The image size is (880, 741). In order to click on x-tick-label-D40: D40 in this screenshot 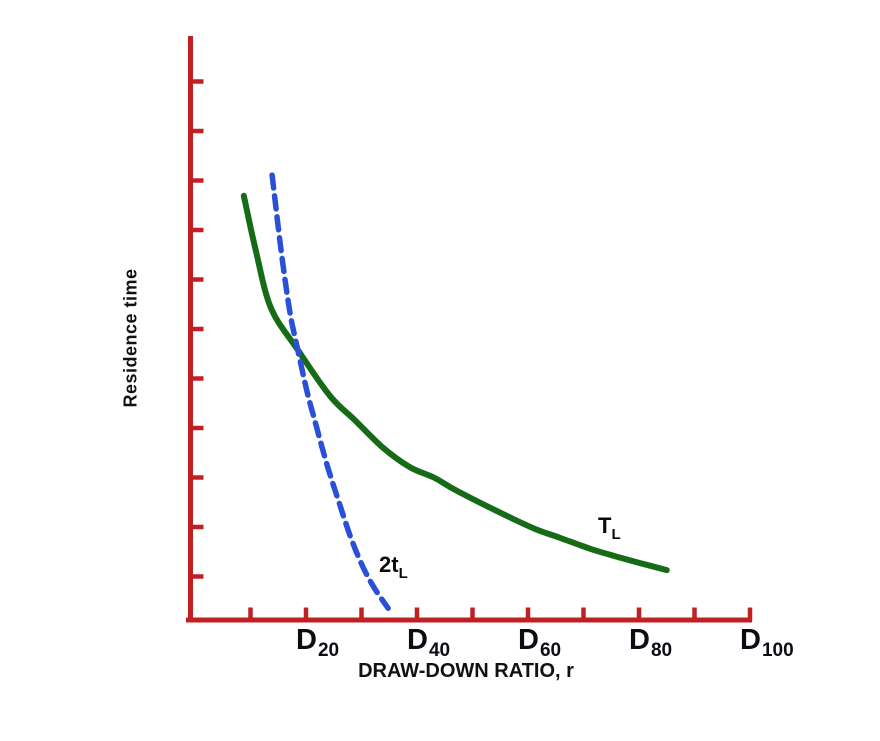, I will do `click(428, 642)`.